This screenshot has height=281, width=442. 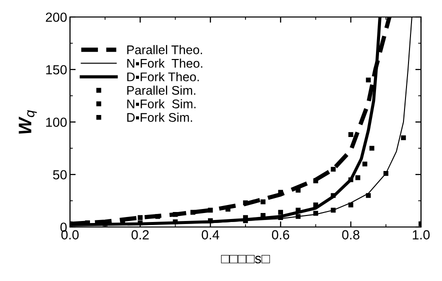 What do you see at coordinates (211, 235) in the screenshot?
I see `x-tick-label: 0.4` at bounding box center [211, 235].